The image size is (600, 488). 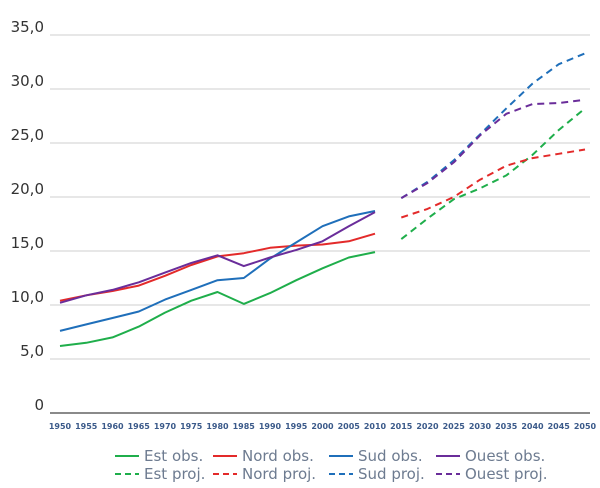 What do you see at coordinates (480, 426) in the screenshot?
I see `x-tick-label: 2030` at bounding box center [480, 426].